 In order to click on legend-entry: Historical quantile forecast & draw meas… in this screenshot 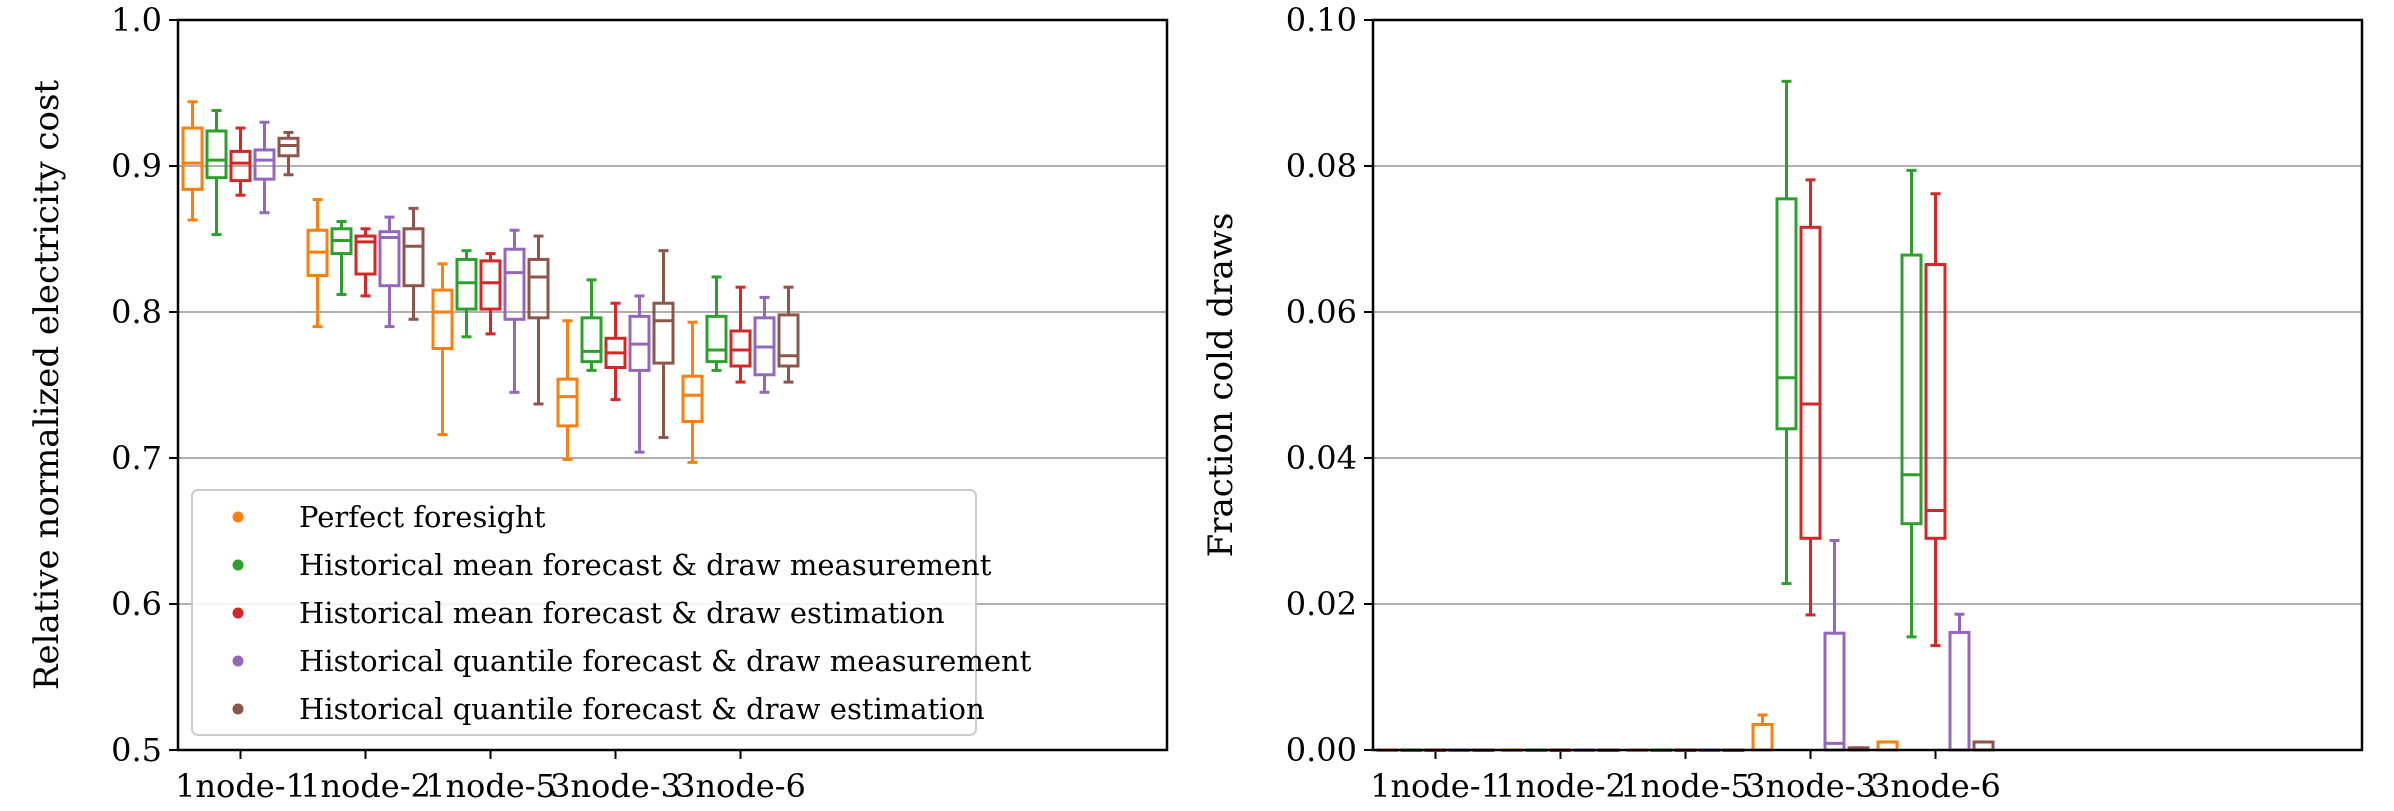, I will do `click(665, 661)`.